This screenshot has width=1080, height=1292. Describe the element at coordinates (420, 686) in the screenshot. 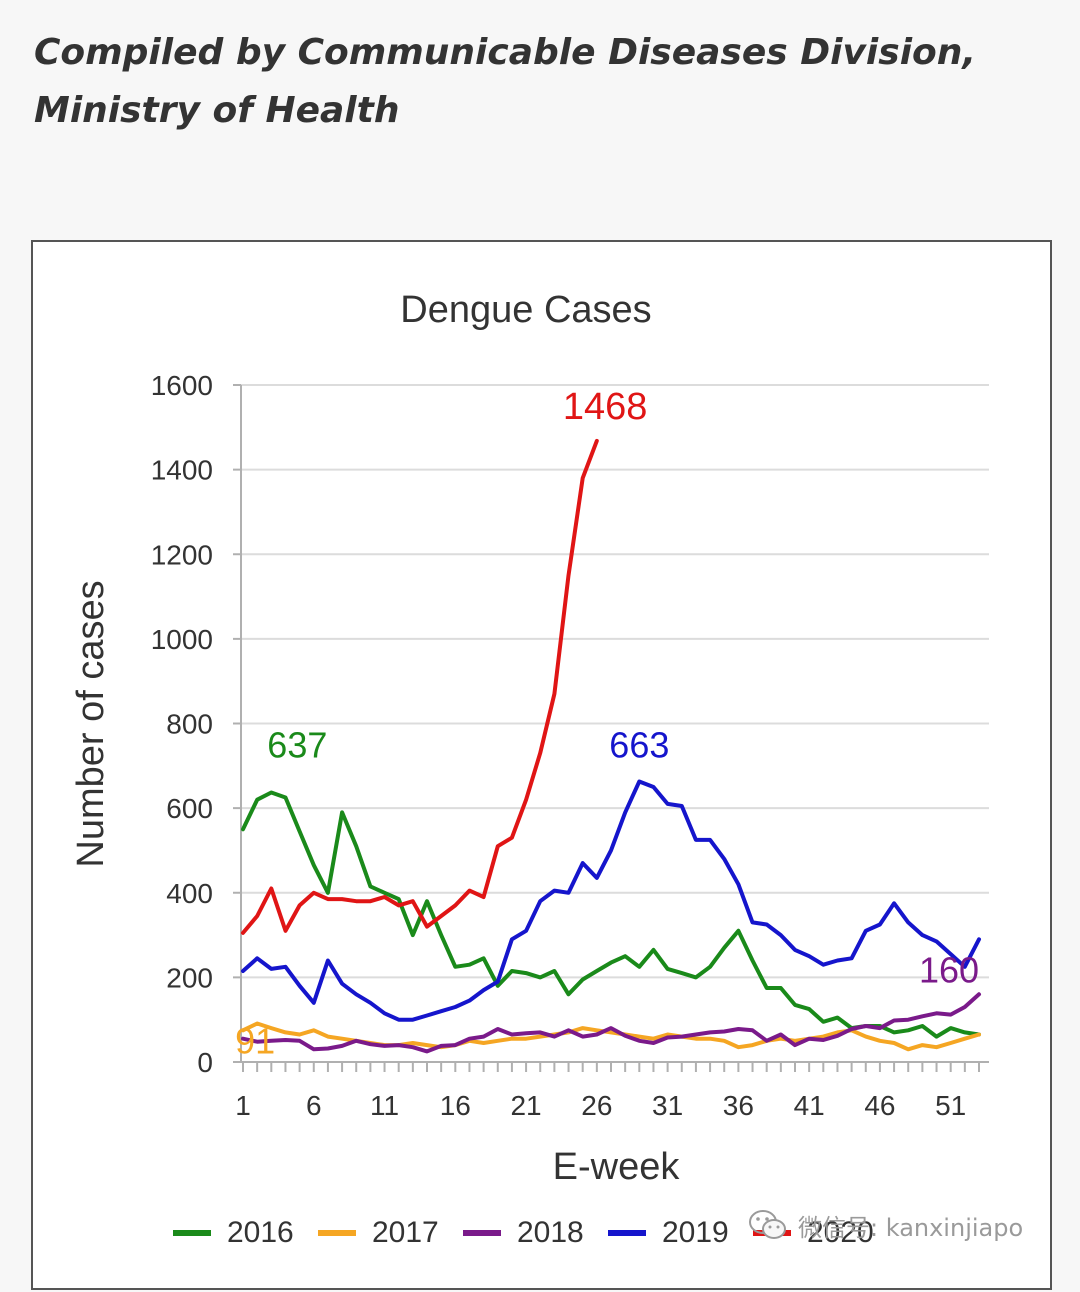

I see `series-line-2020` at that location.